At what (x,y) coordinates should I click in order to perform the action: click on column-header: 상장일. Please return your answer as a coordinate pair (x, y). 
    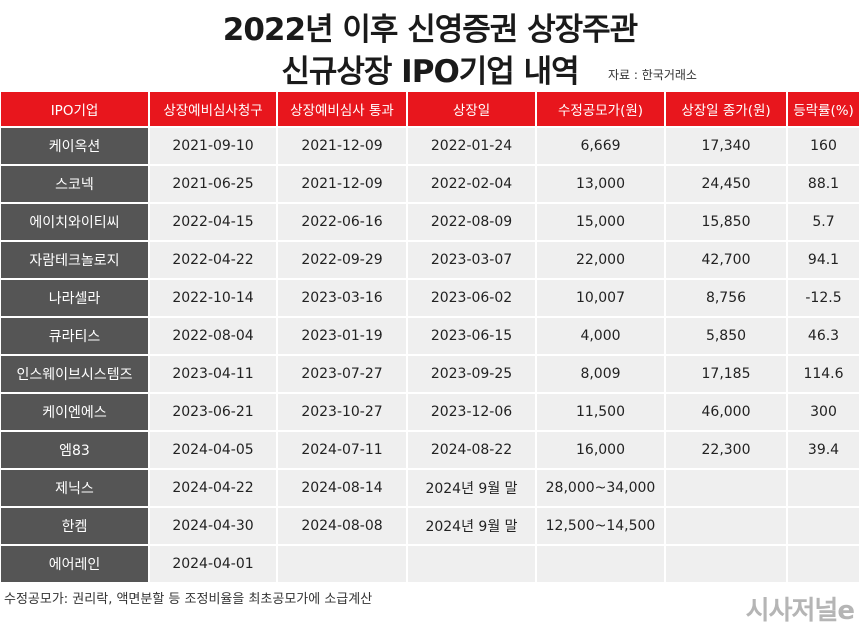
    Looking at the image, I should click on (471, 109).